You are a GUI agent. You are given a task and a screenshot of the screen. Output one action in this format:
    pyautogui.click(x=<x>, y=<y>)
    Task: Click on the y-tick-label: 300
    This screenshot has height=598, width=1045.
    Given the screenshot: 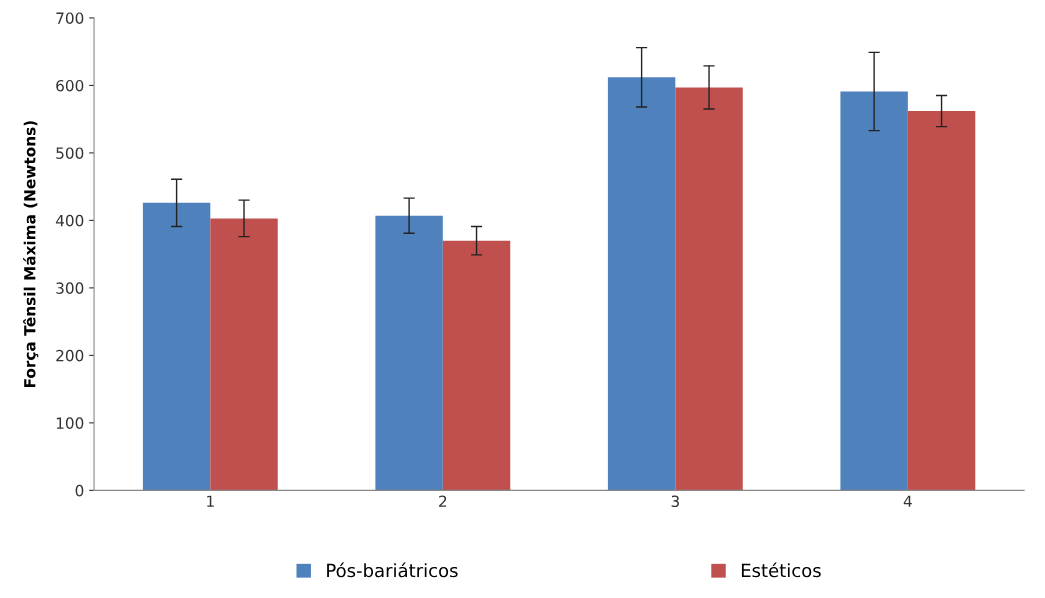 What is the action you would take?
    pyautogui.click(x=70, y=288)
    